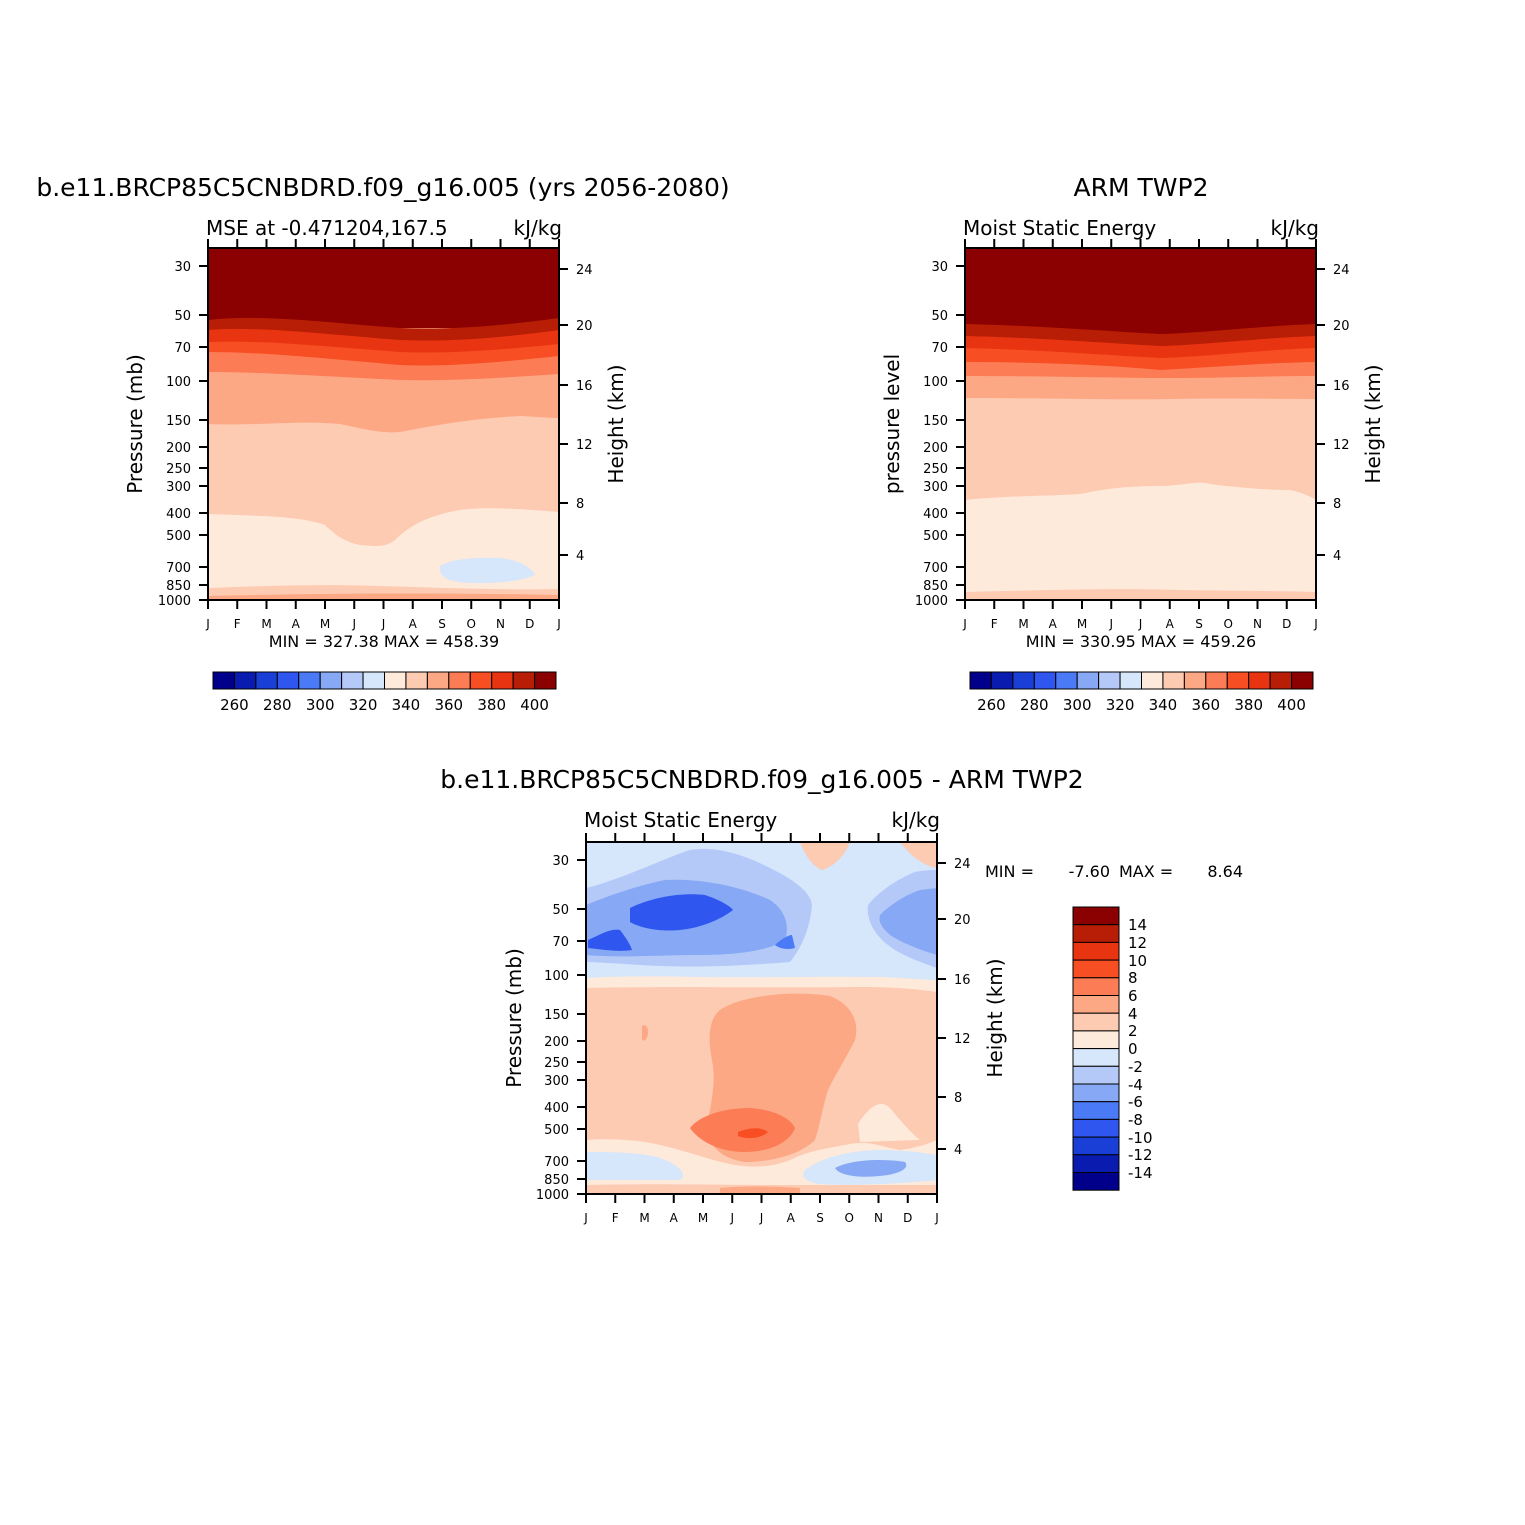 This screenshot has height=1525, width=1525. Describe the element at coordinates (935, 568) in the screenshot. I see `panel-obs-y-tick-label: 700` at that location.